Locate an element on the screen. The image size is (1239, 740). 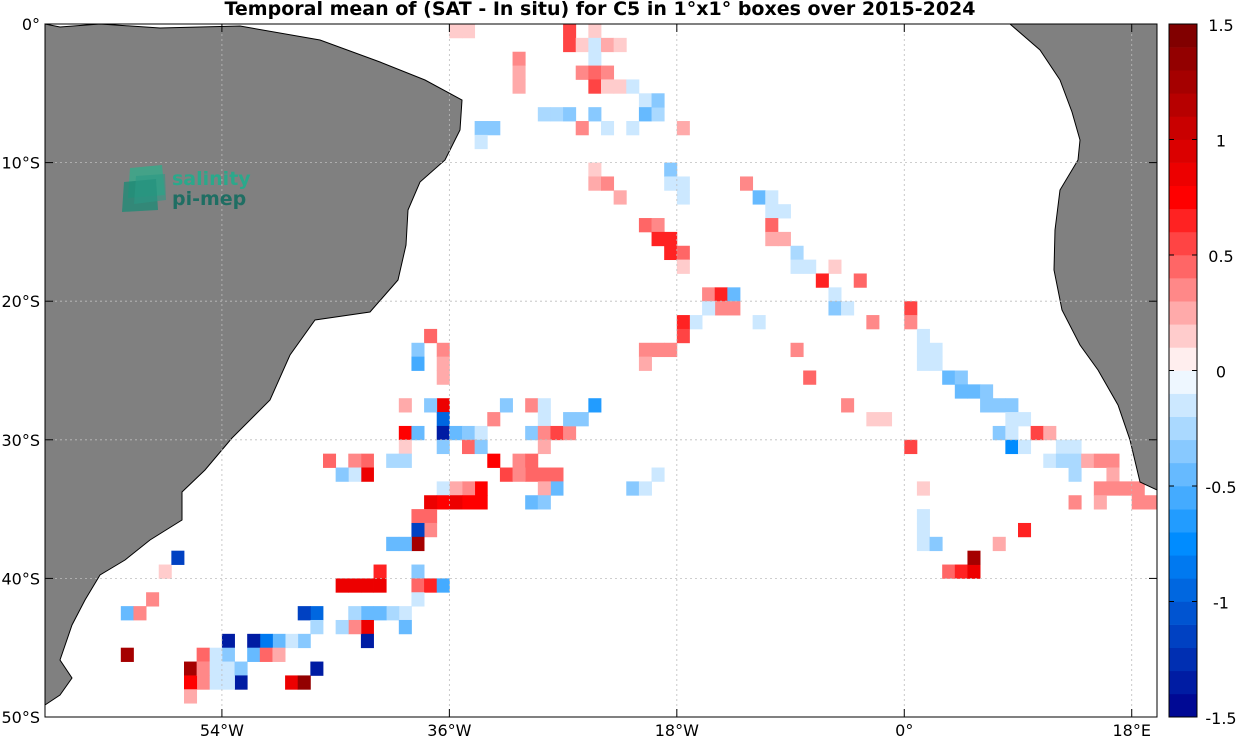
colorbar-tick-label: 1 is located at coordinates (1221, 141).